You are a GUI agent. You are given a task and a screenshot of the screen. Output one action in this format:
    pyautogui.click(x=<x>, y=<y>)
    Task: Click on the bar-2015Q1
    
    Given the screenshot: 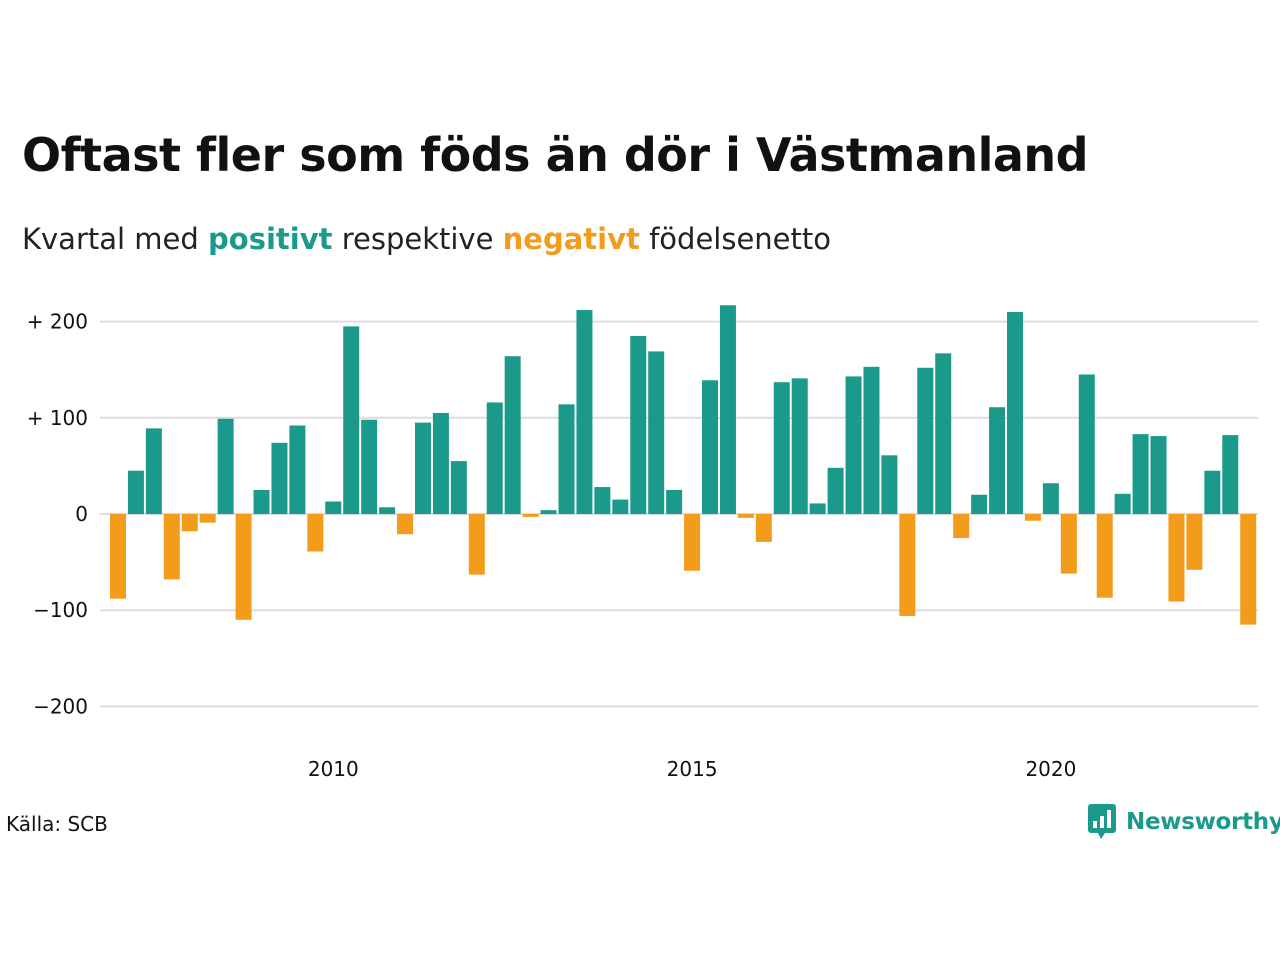 What is the action you would take?
    pyautogui.click(x=692, y=542)
    